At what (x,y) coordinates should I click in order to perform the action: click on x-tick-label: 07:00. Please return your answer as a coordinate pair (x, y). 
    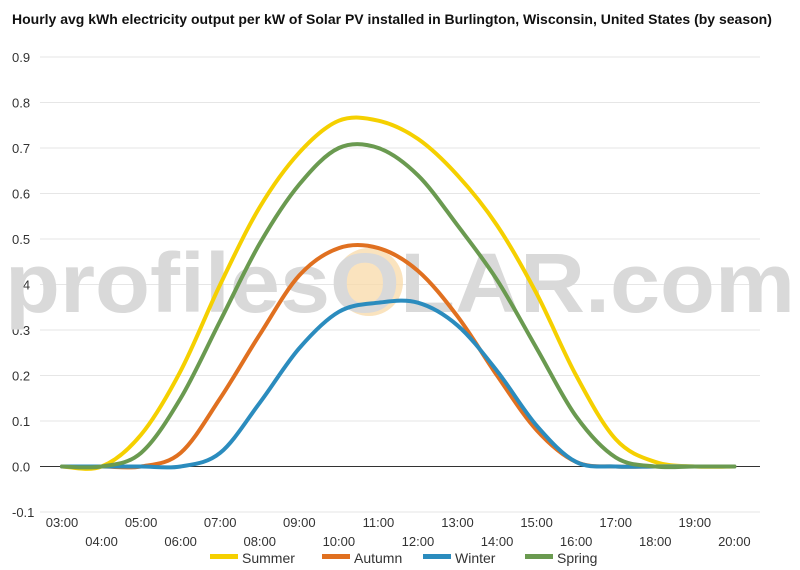
    Looking at the image, I should click on (220, 522).